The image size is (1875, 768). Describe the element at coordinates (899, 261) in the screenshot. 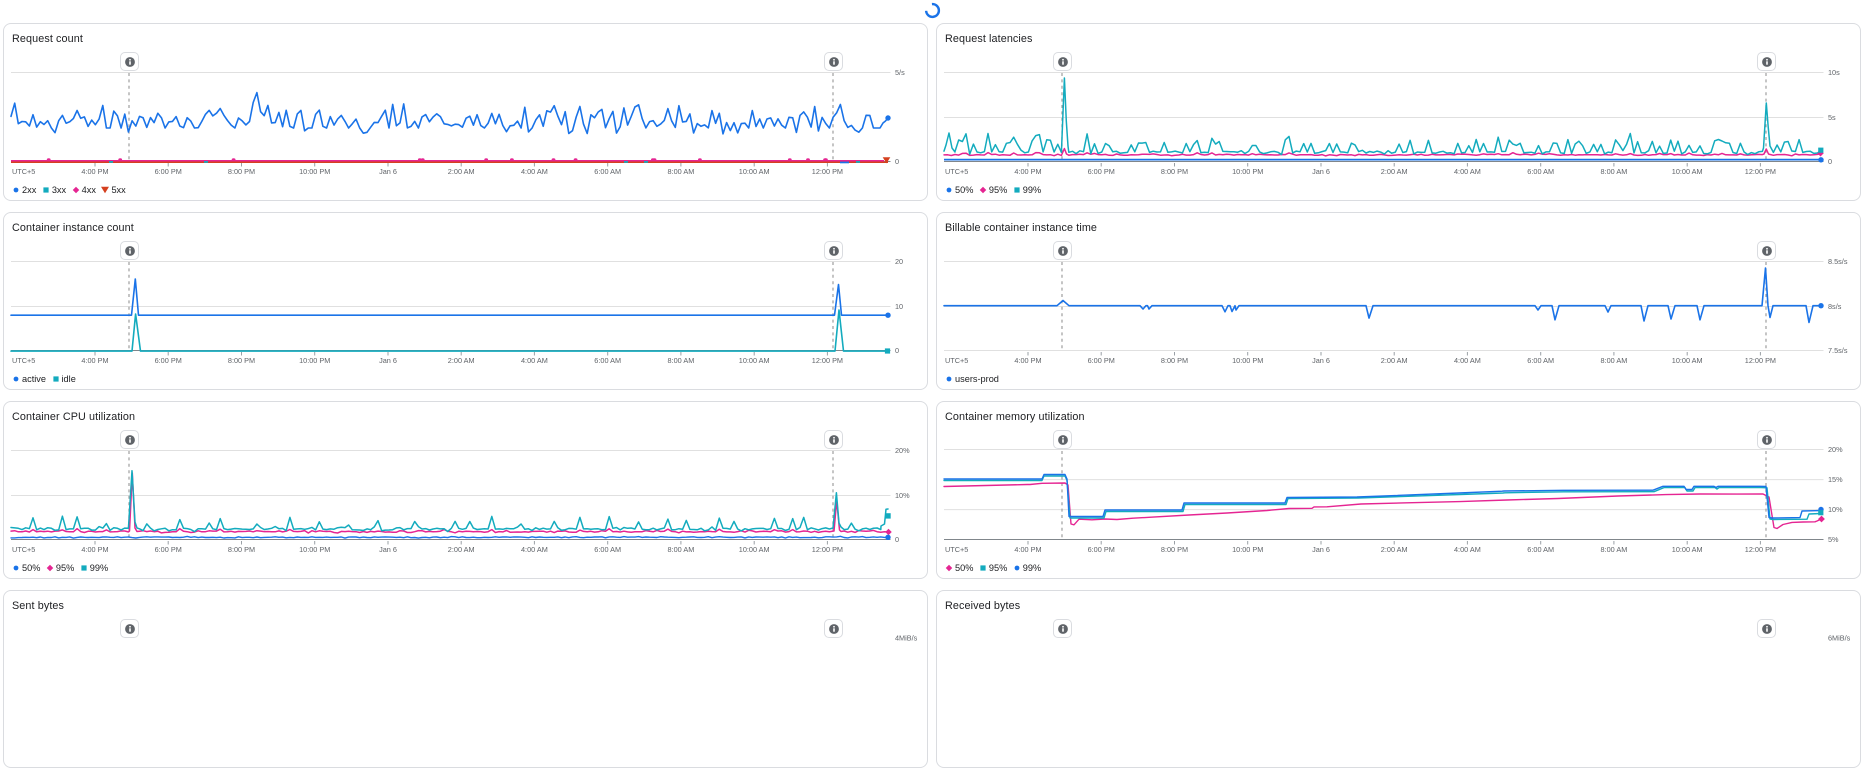

I see `svg-text: 20` at that location.